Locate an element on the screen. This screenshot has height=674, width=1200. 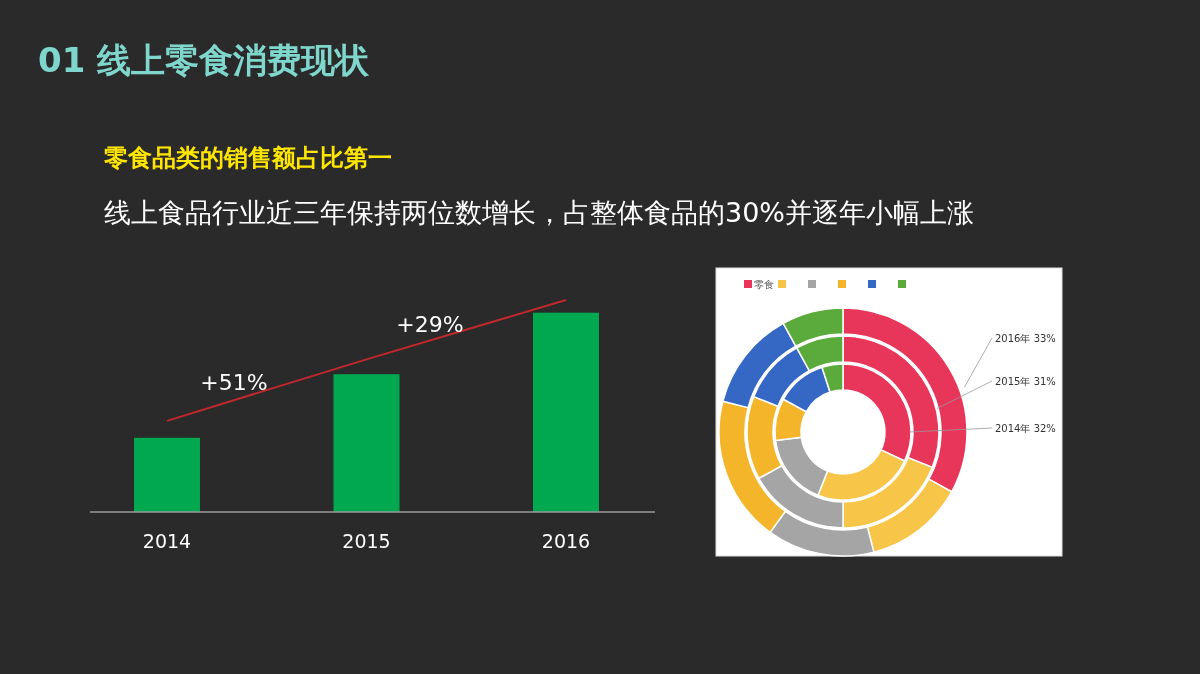
x-tick-label: 2015 is located at coordinates (366, 541).